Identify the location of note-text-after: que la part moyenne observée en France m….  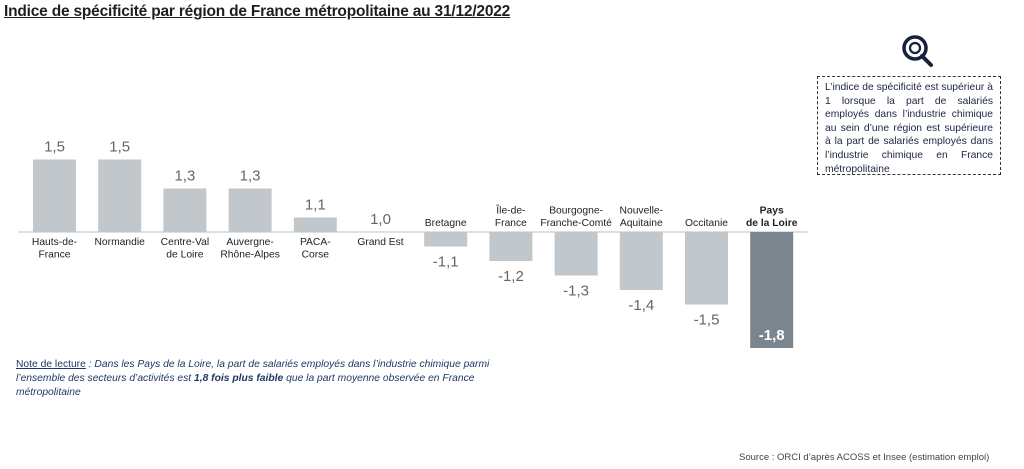
(245, 385).